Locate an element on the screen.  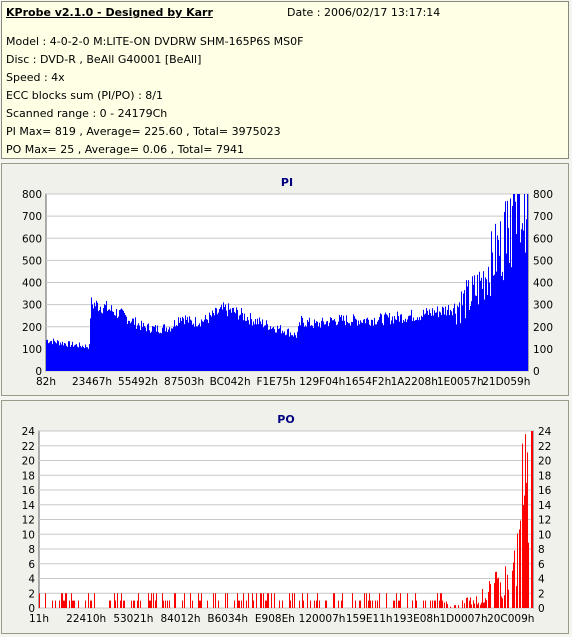
y-tick-left-1-3: 6 is located at coordinates (31, 565).